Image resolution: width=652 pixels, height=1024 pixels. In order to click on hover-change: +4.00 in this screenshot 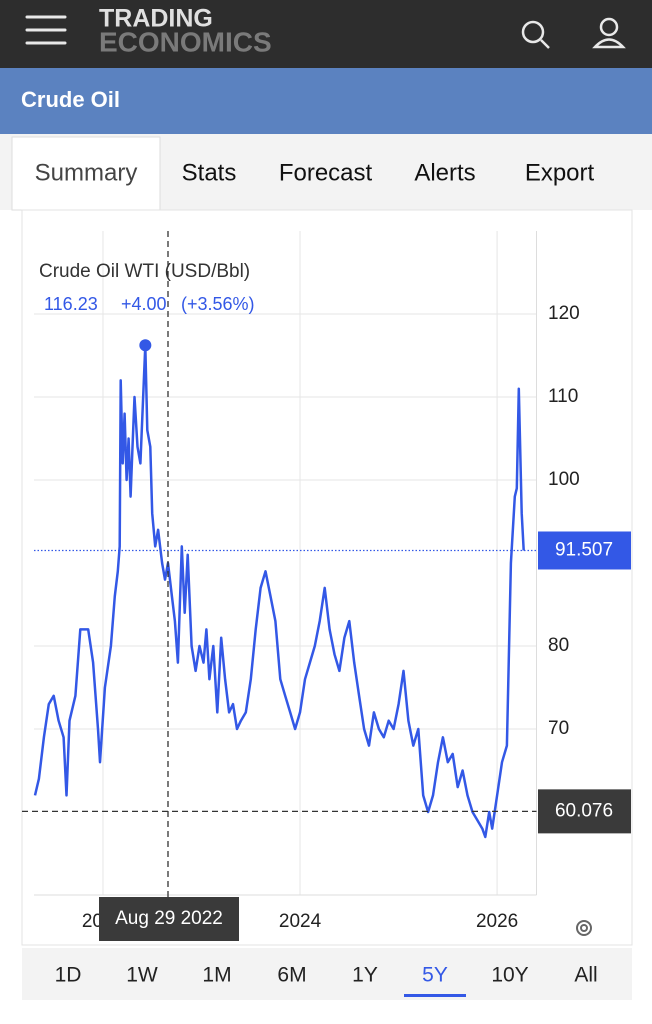, I will do `click(144, 304)`.